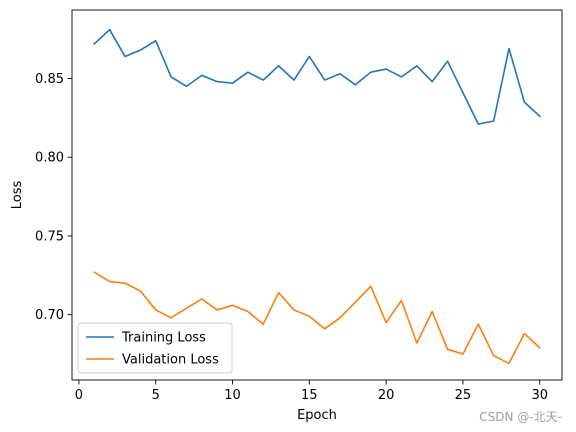 The height and width of the screenshot is (432, 576). I want to click on legend: Training Loss Validation Loss, so click(155, 348).